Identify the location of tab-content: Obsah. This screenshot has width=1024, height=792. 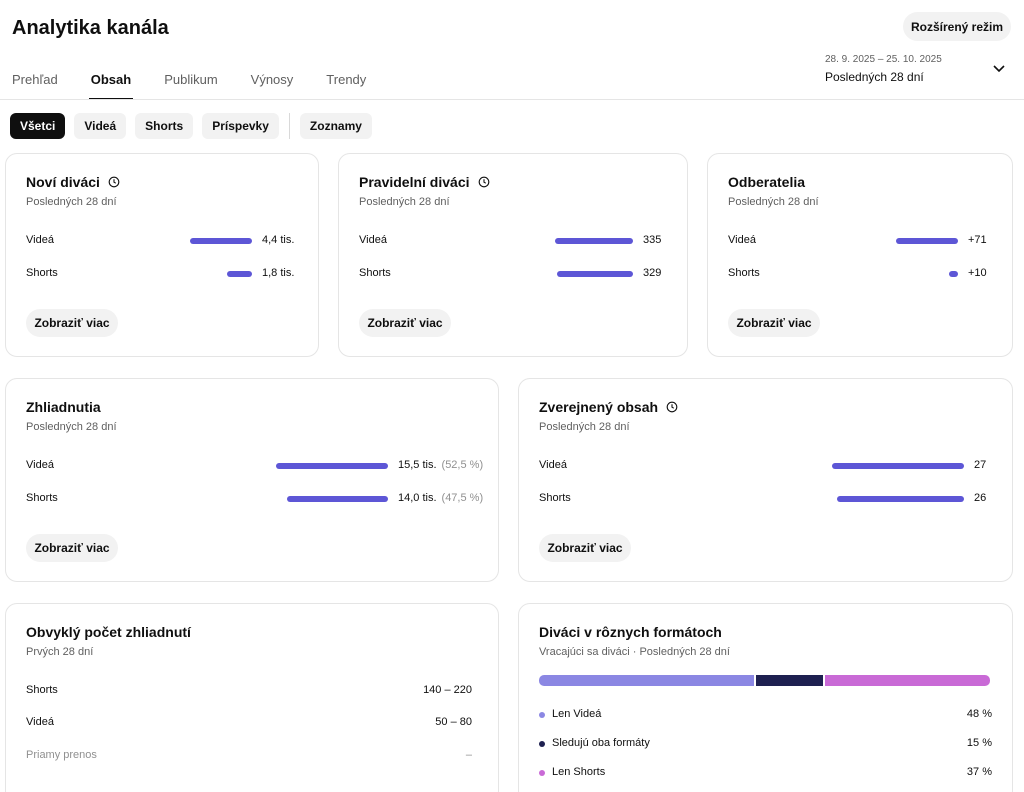
(111, 81).